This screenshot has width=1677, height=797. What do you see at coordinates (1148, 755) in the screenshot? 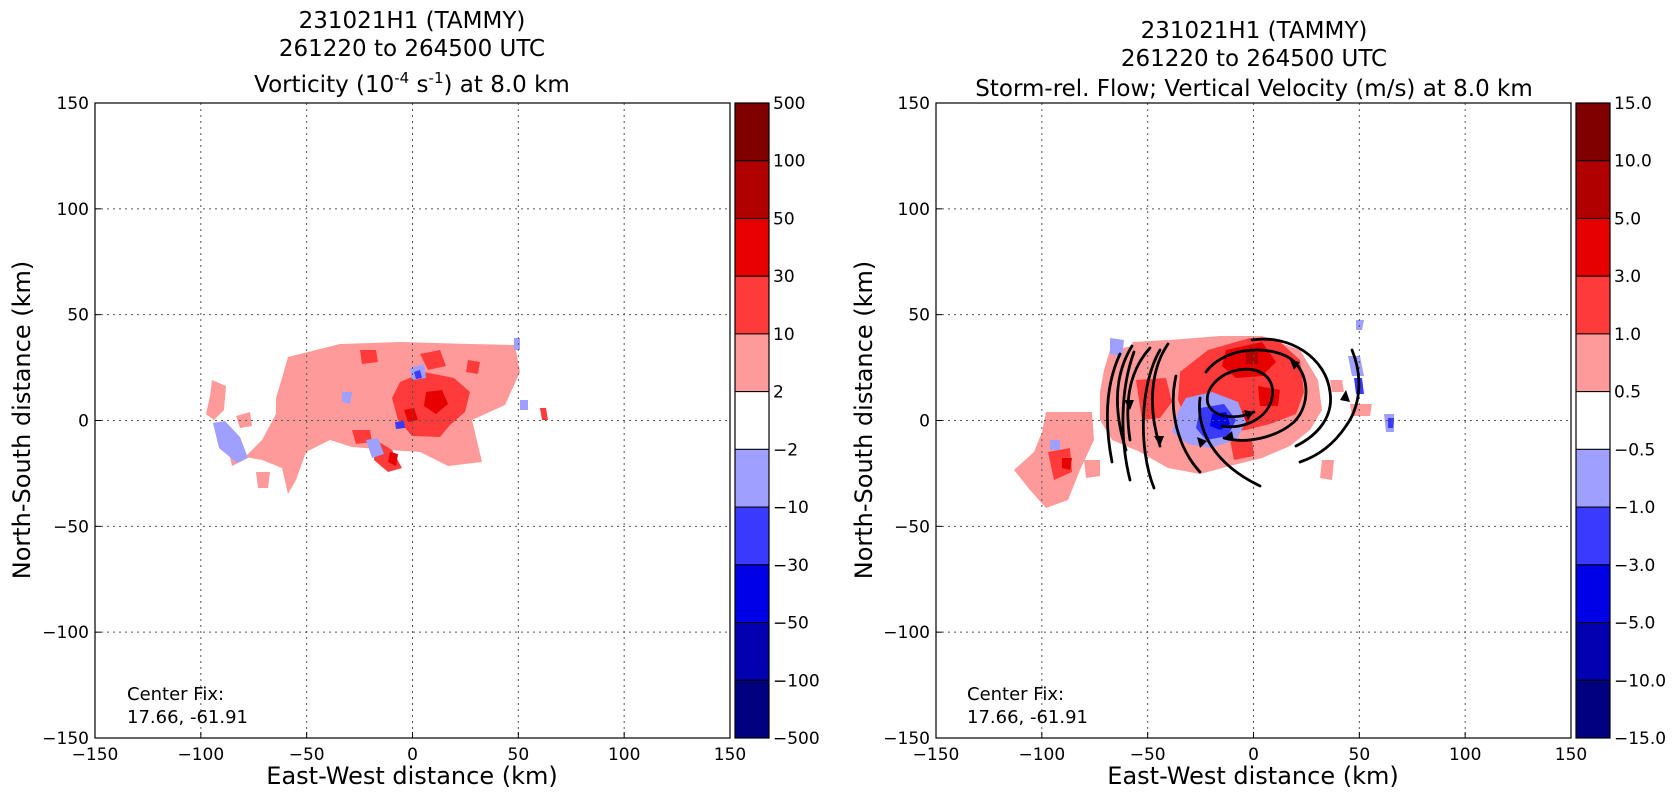
I see `velocity-x-tick-label: −50` at bounding box center [1148, 755].